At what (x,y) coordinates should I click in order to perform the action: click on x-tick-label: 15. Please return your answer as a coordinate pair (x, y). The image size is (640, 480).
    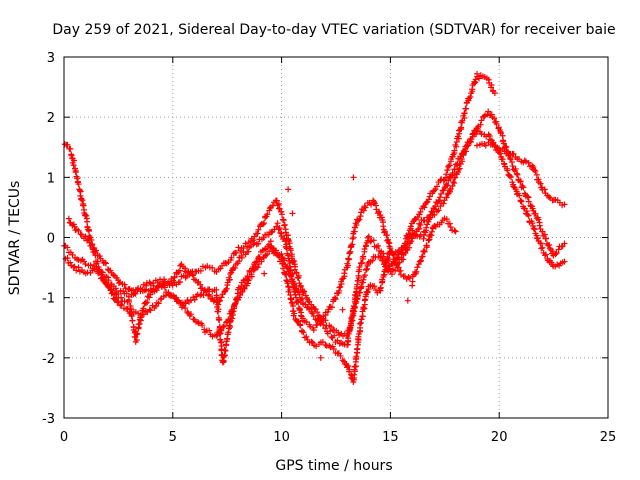
    Looking at the image, I should click on (390, 437).